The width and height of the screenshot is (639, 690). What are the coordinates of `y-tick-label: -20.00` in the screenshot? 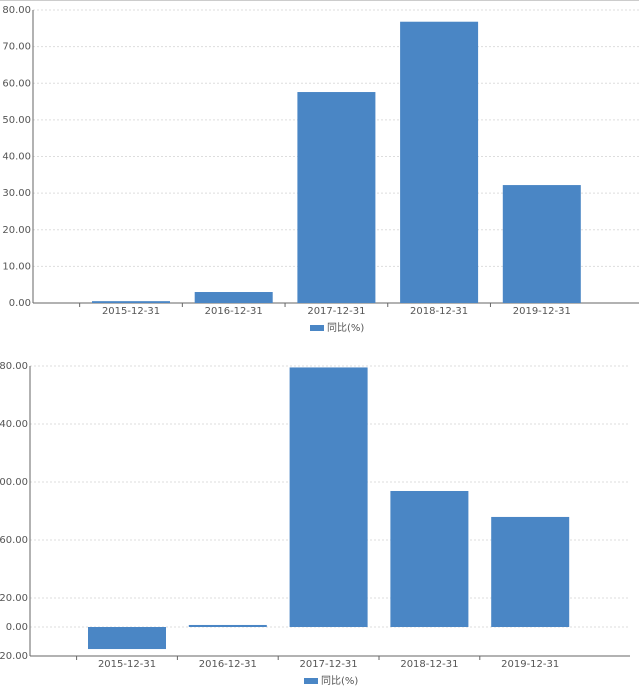 It's located at (14, 656).